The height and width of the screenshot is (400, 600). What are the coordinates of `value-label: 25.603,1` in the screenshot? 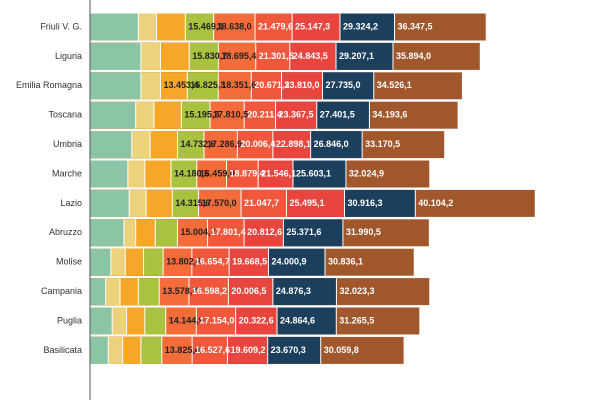 It's located at (313, 173).